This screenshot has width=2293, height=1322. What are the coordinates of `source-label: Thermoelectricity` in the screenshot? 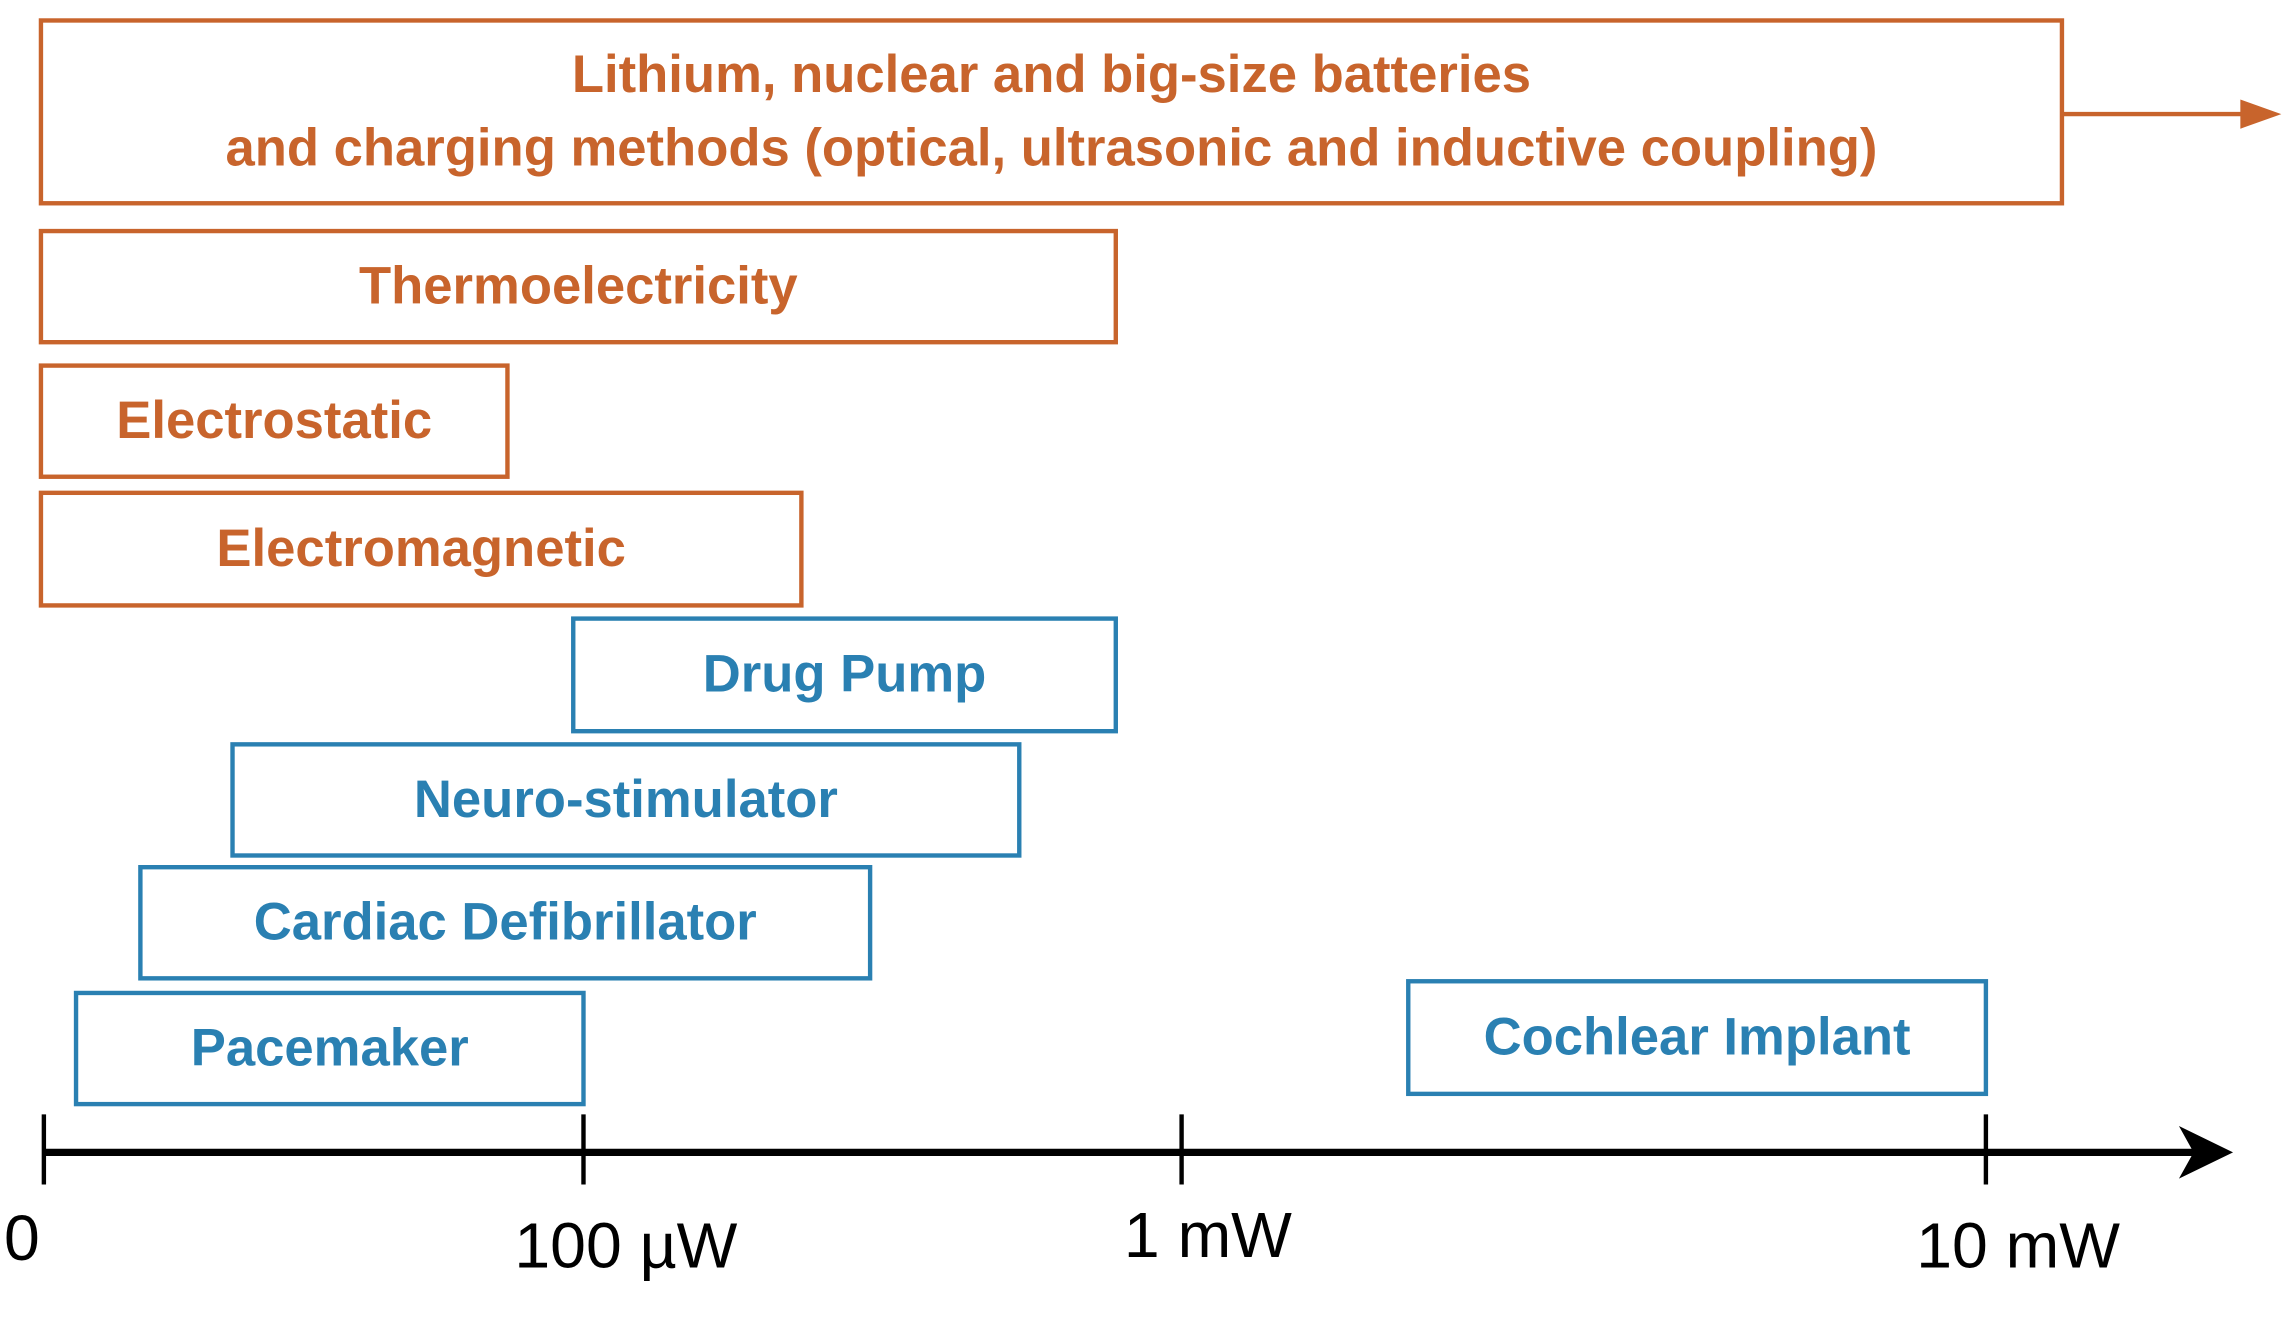 It's located at (578, 285).